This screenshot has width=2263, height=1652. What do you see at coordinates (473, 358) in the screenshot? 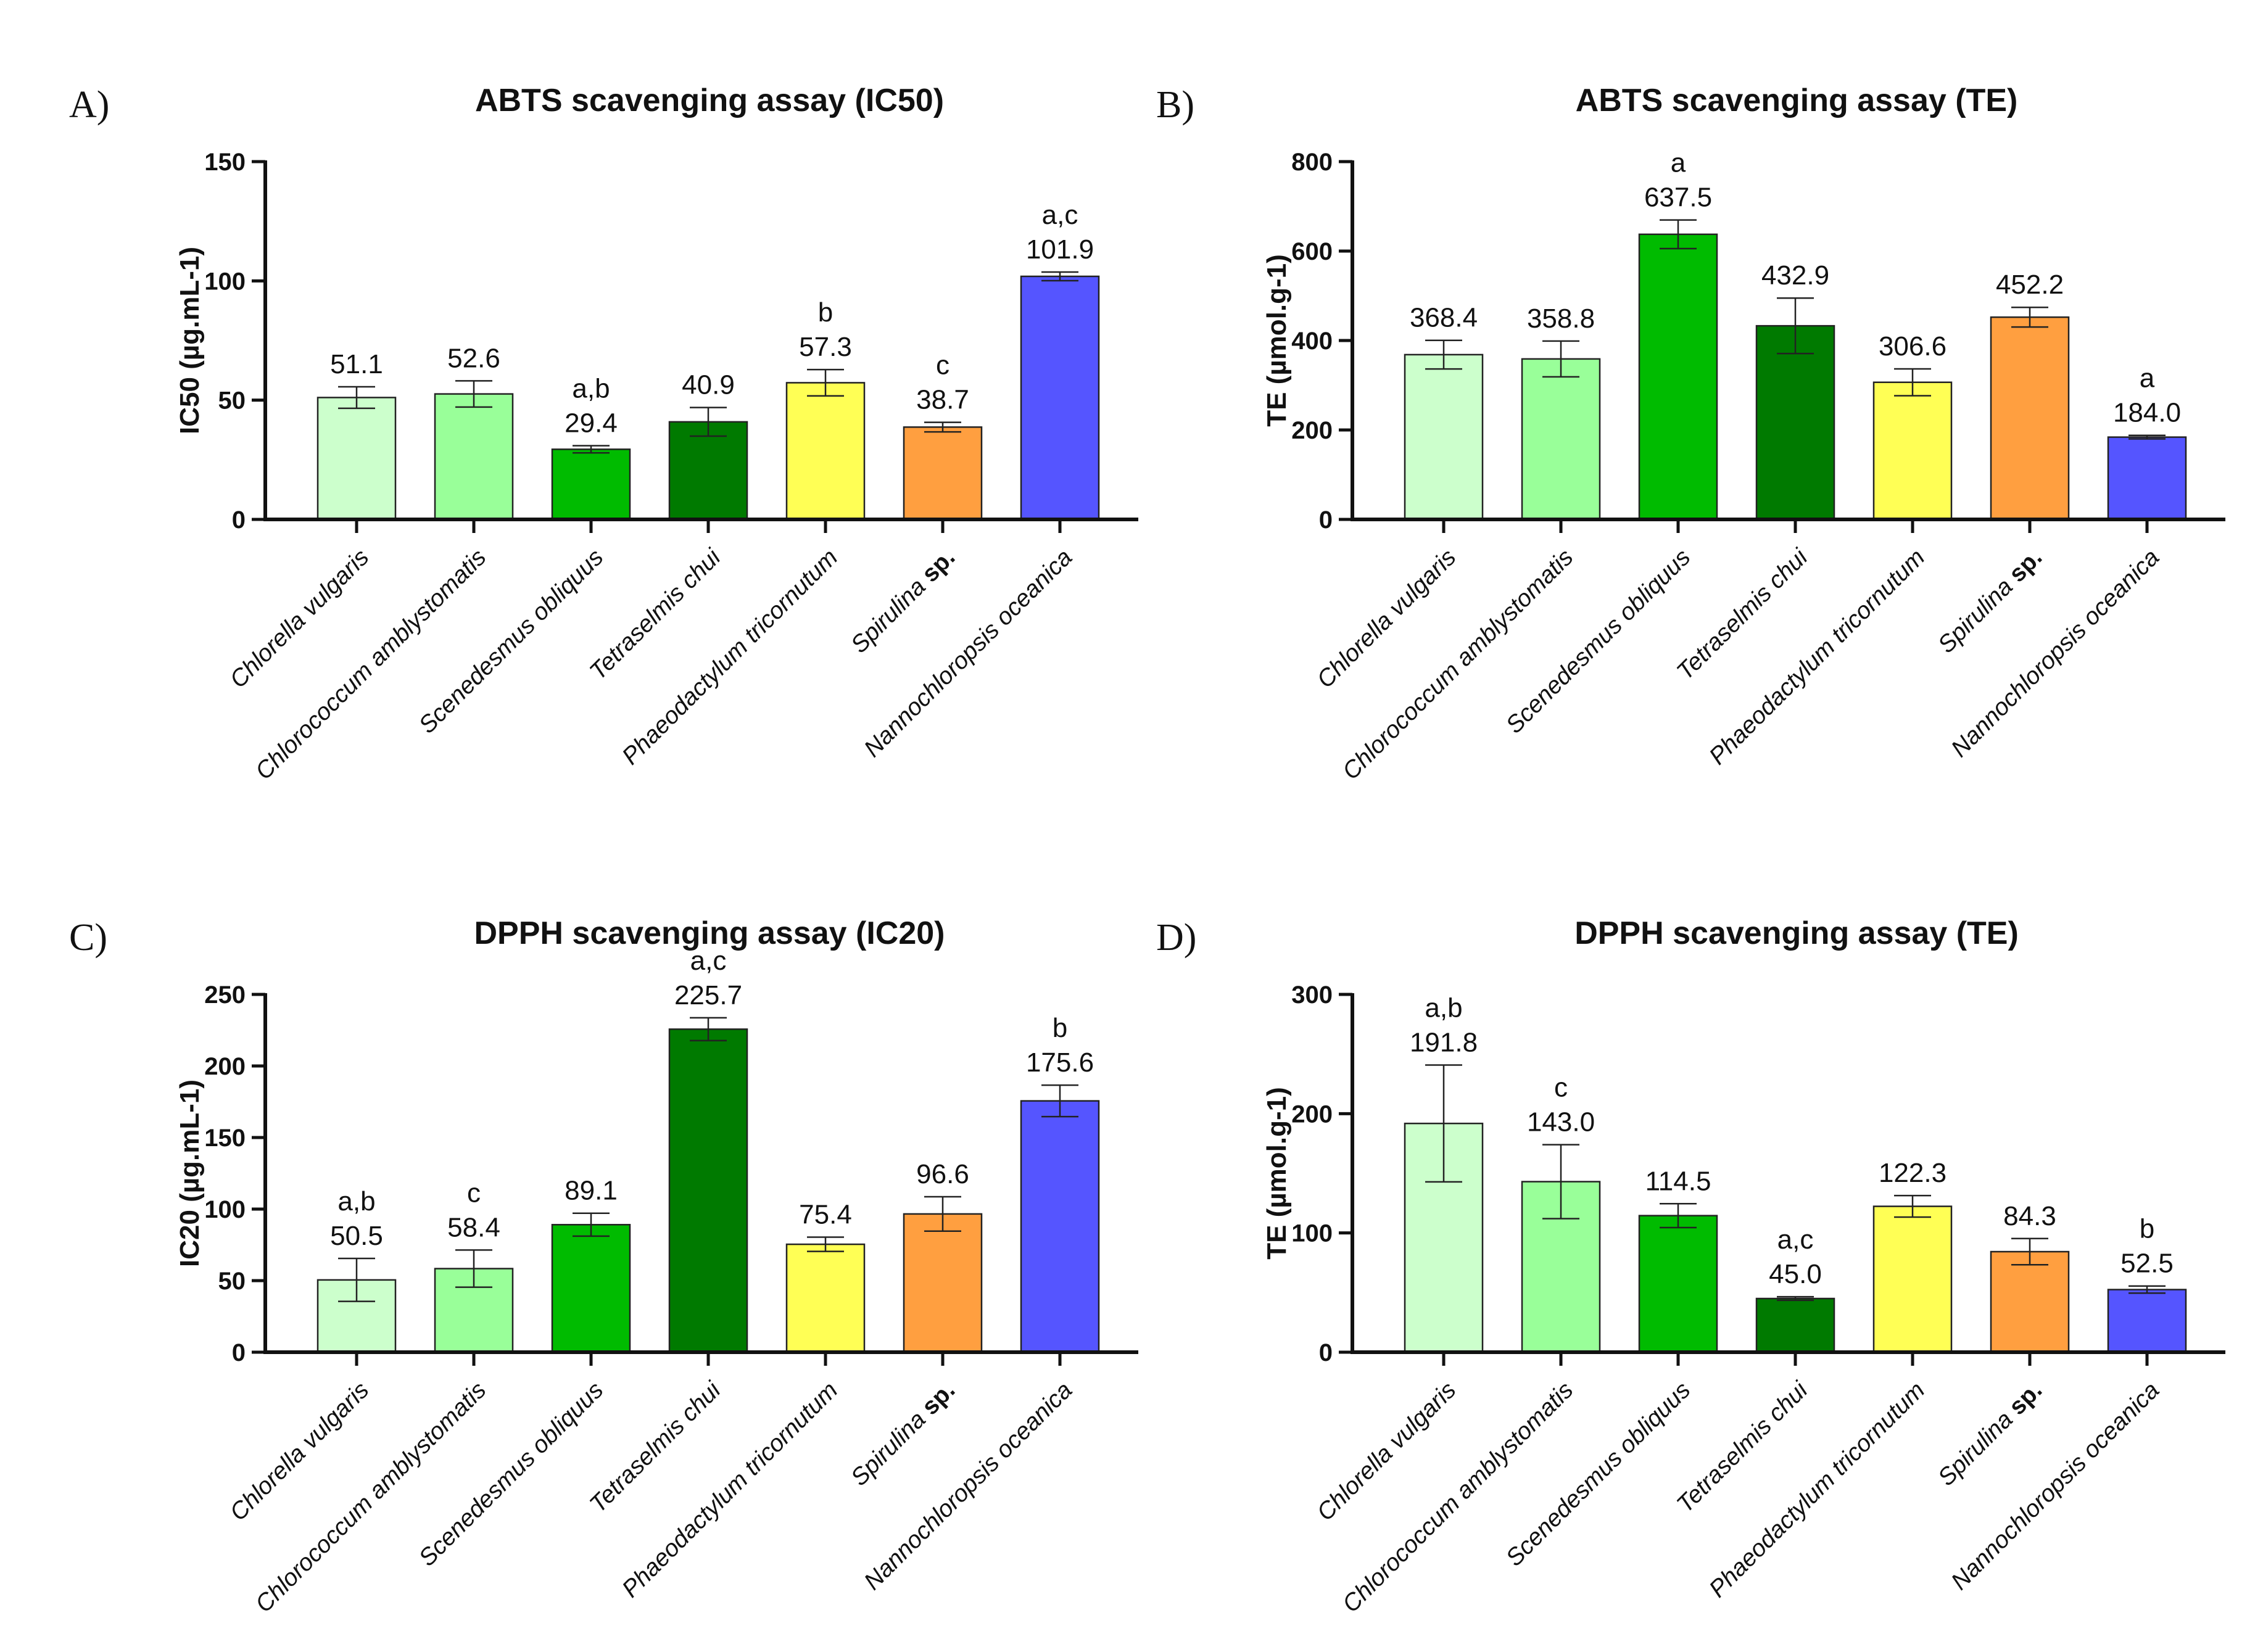
I see `data-label: 52.6` at bounding box center [473, 358].